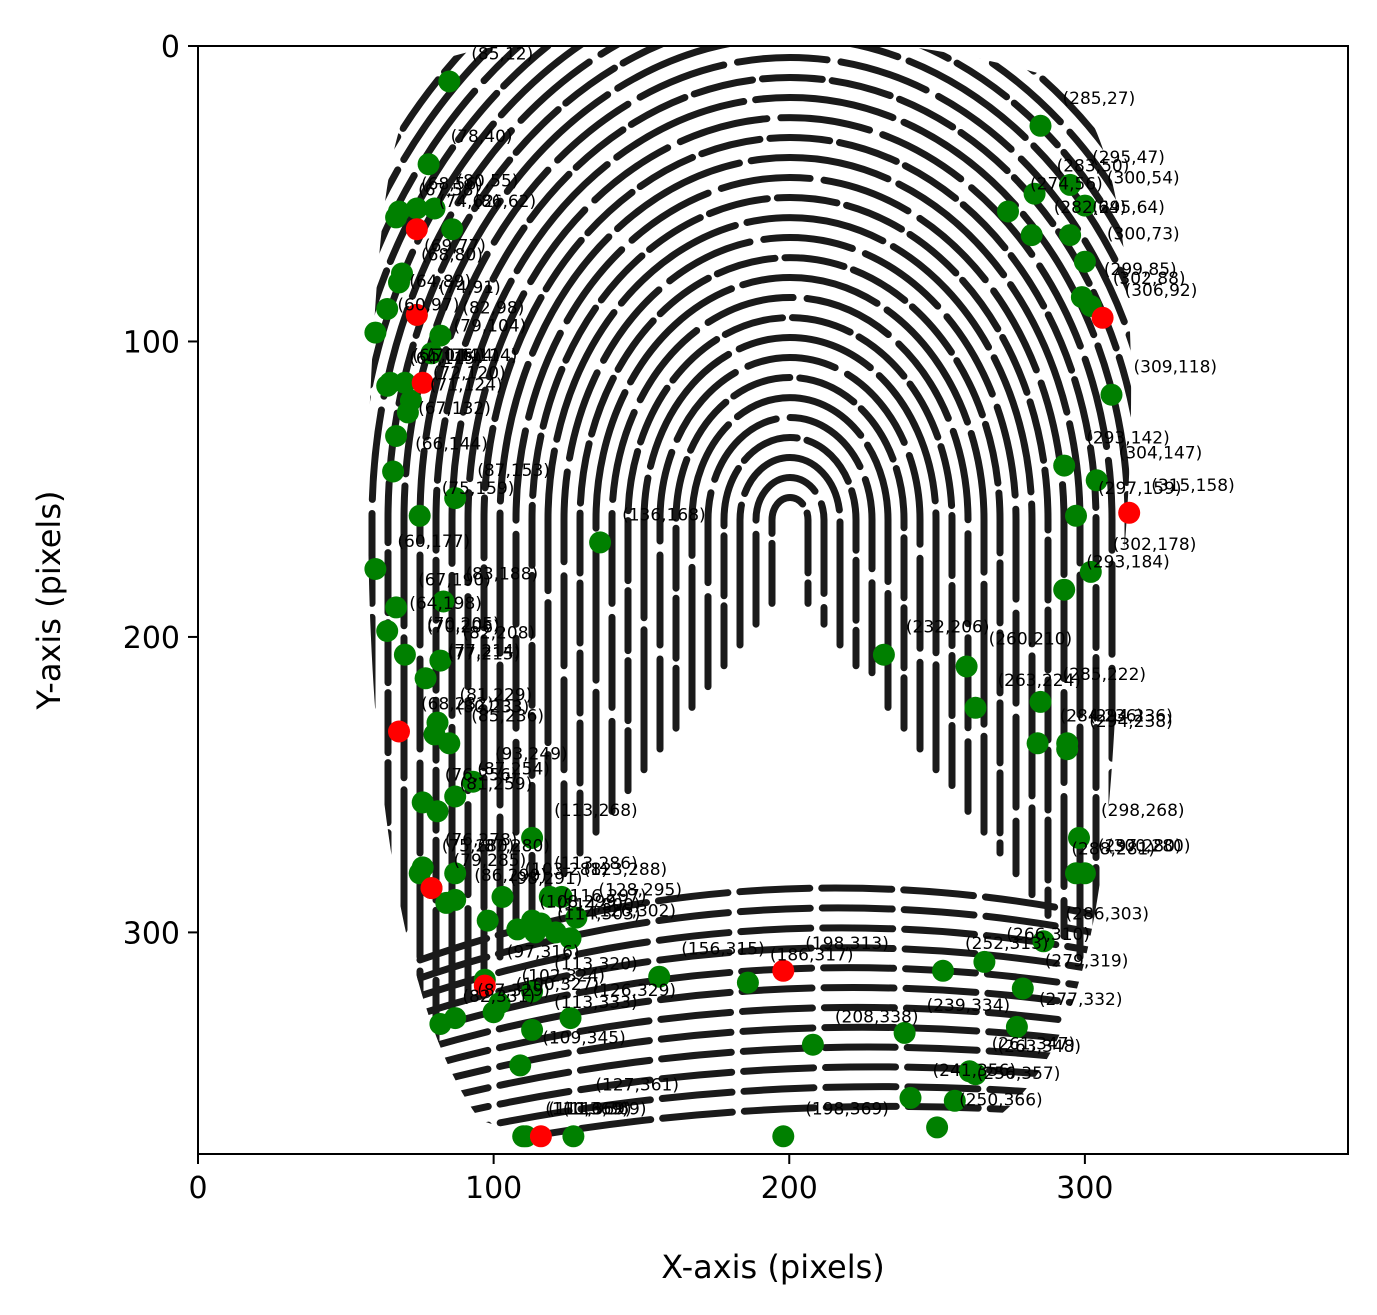 This screenshot has height=1315, width=1377. Describe the element at coordinates (493, 309) in the screenshot. I see `point-label: (82,98)` at that location.